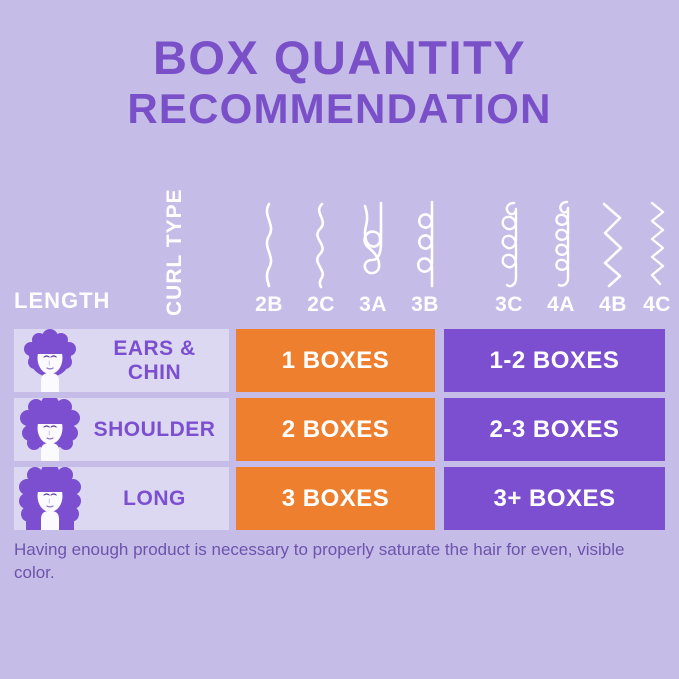 Image resolution: width=679 pixels, height=679 pixels. What do you see at coordinates (509, 245) in the screenshot?
I see `coil-4-loop-icon` at bounding box center [509, 245].